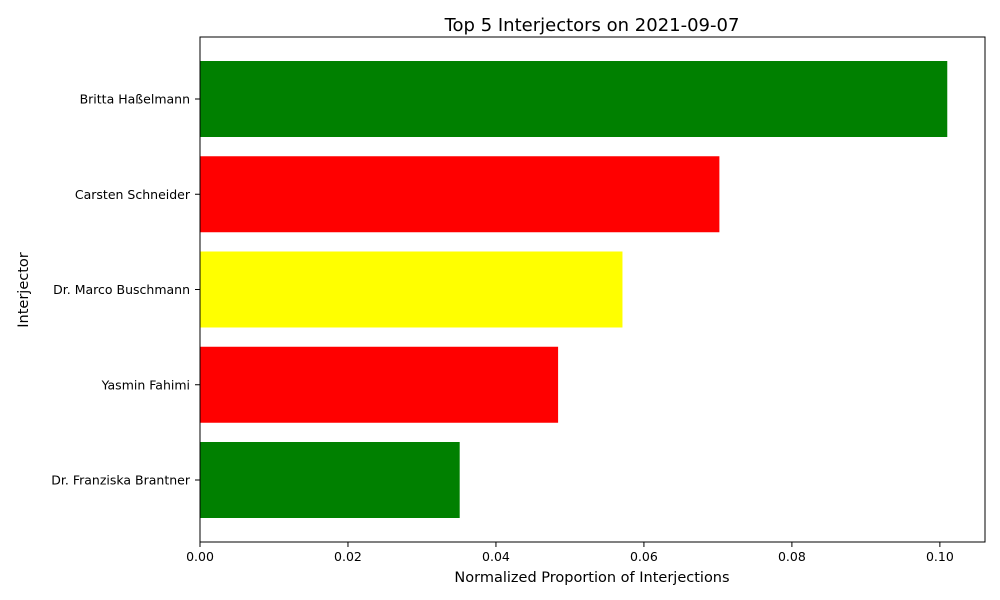  What do you see at coordinates (330, 480) in the screenshot?
I see `bar-dr-franziska-brantner` at bounding box center [330, 480].